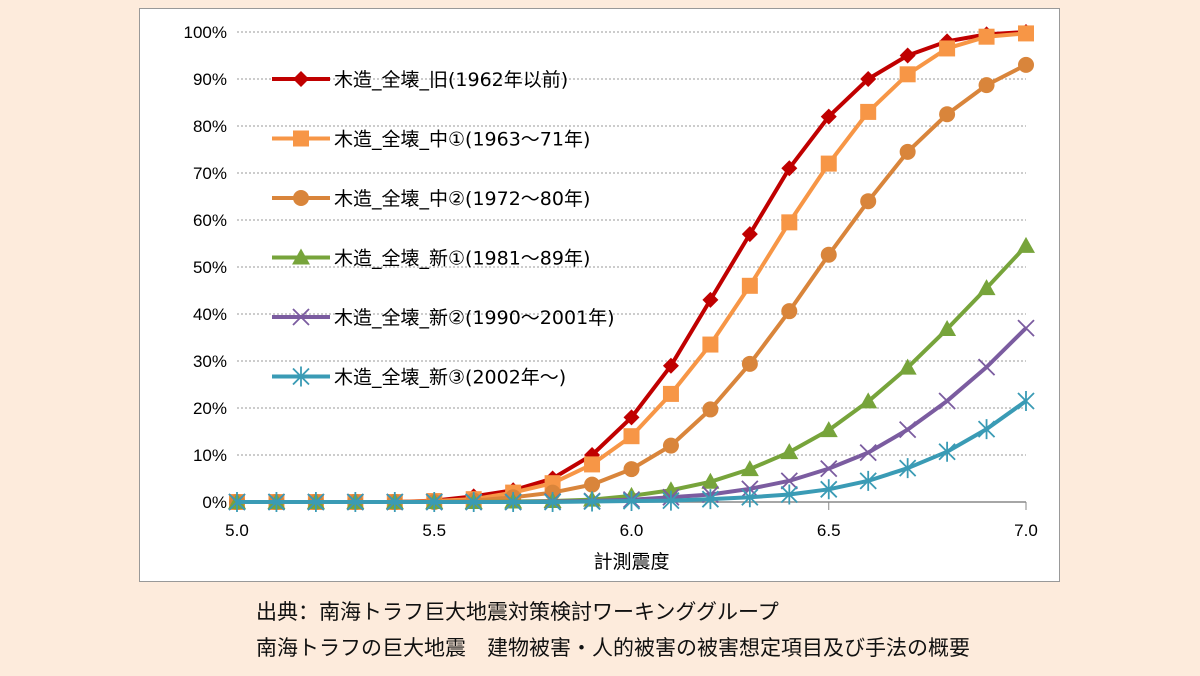 This screenshot has width=1200, height=676. Describe the element at coordinates (632, 530) in the screenshot. I see `x-tick-label: 6.0` at that location.